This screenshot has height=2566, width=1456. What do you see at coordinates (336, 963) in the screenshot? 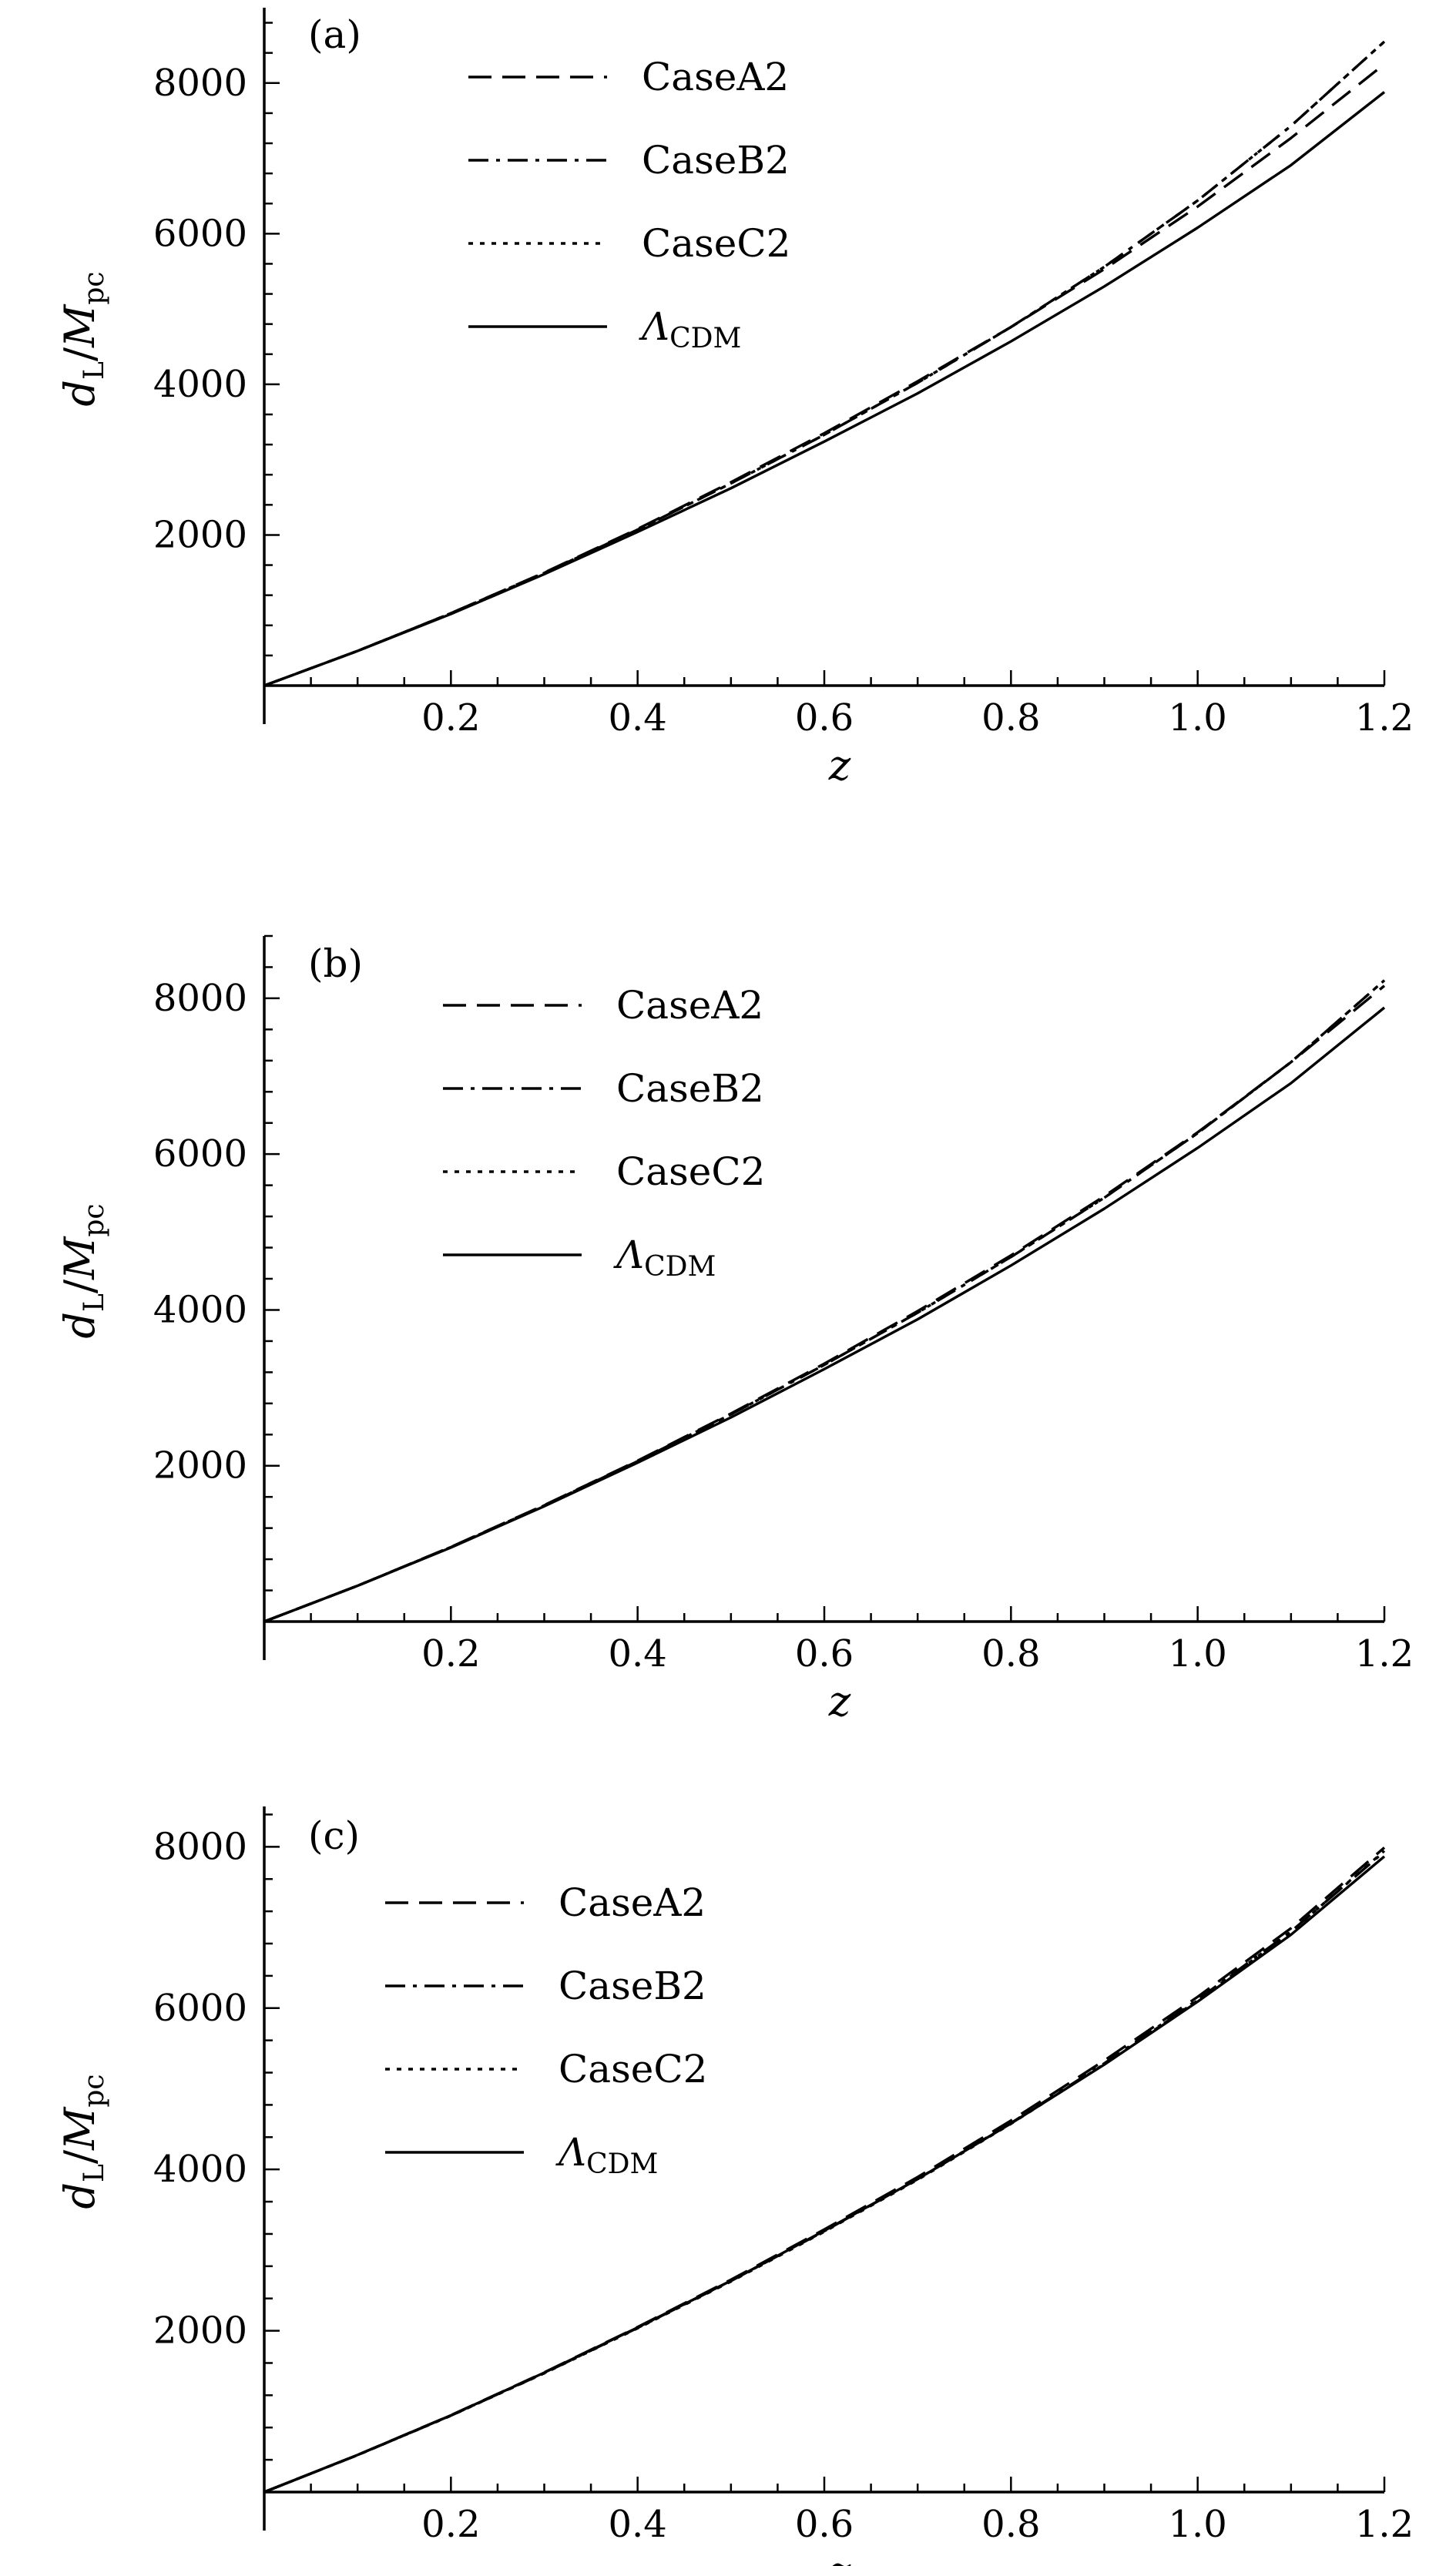
I see `panel-label: (b)` at bounding box center [336, 963].